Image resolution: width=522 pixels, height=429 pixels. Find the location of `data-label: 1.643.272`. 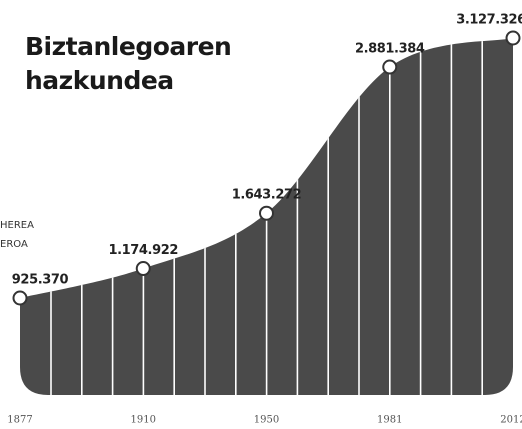

data-label: 1.643.272 is located at coordinates (267, 195).